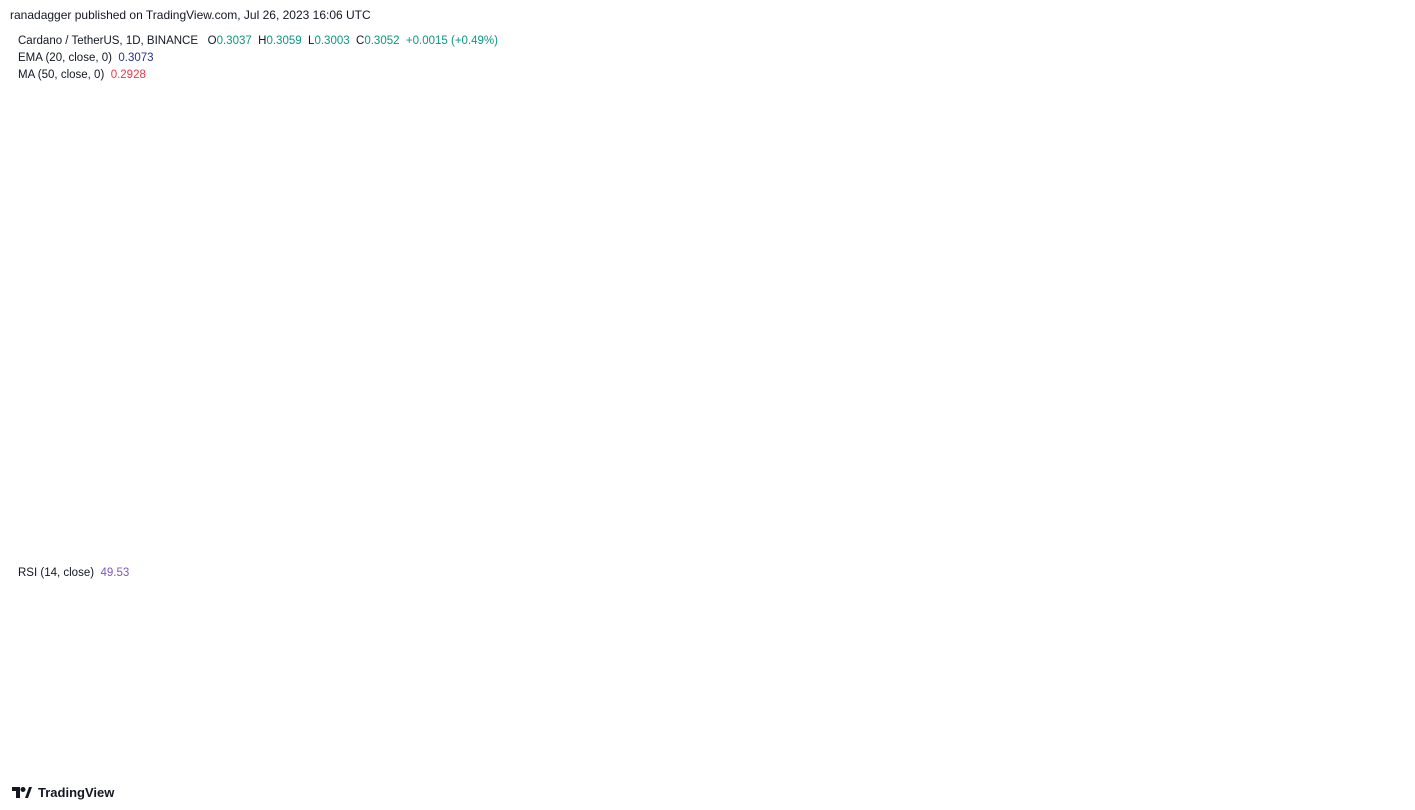  I want to click on currency-button, so click(1369, 43).